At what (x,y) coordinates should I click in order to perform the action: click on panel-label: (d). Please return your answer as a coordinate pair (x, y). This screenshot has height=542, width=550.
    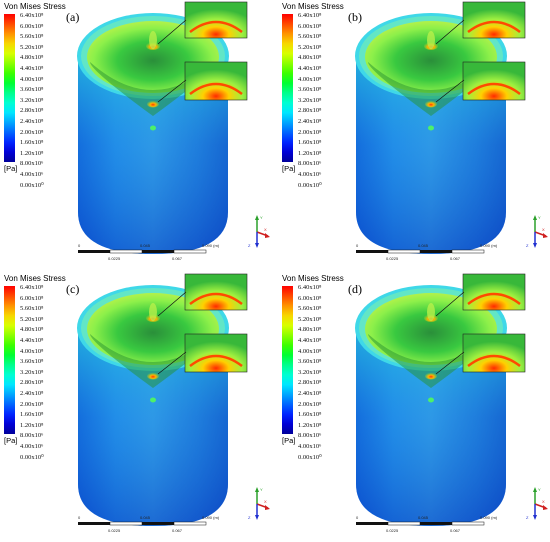
    Looking at the image, I should click on (355, 289).